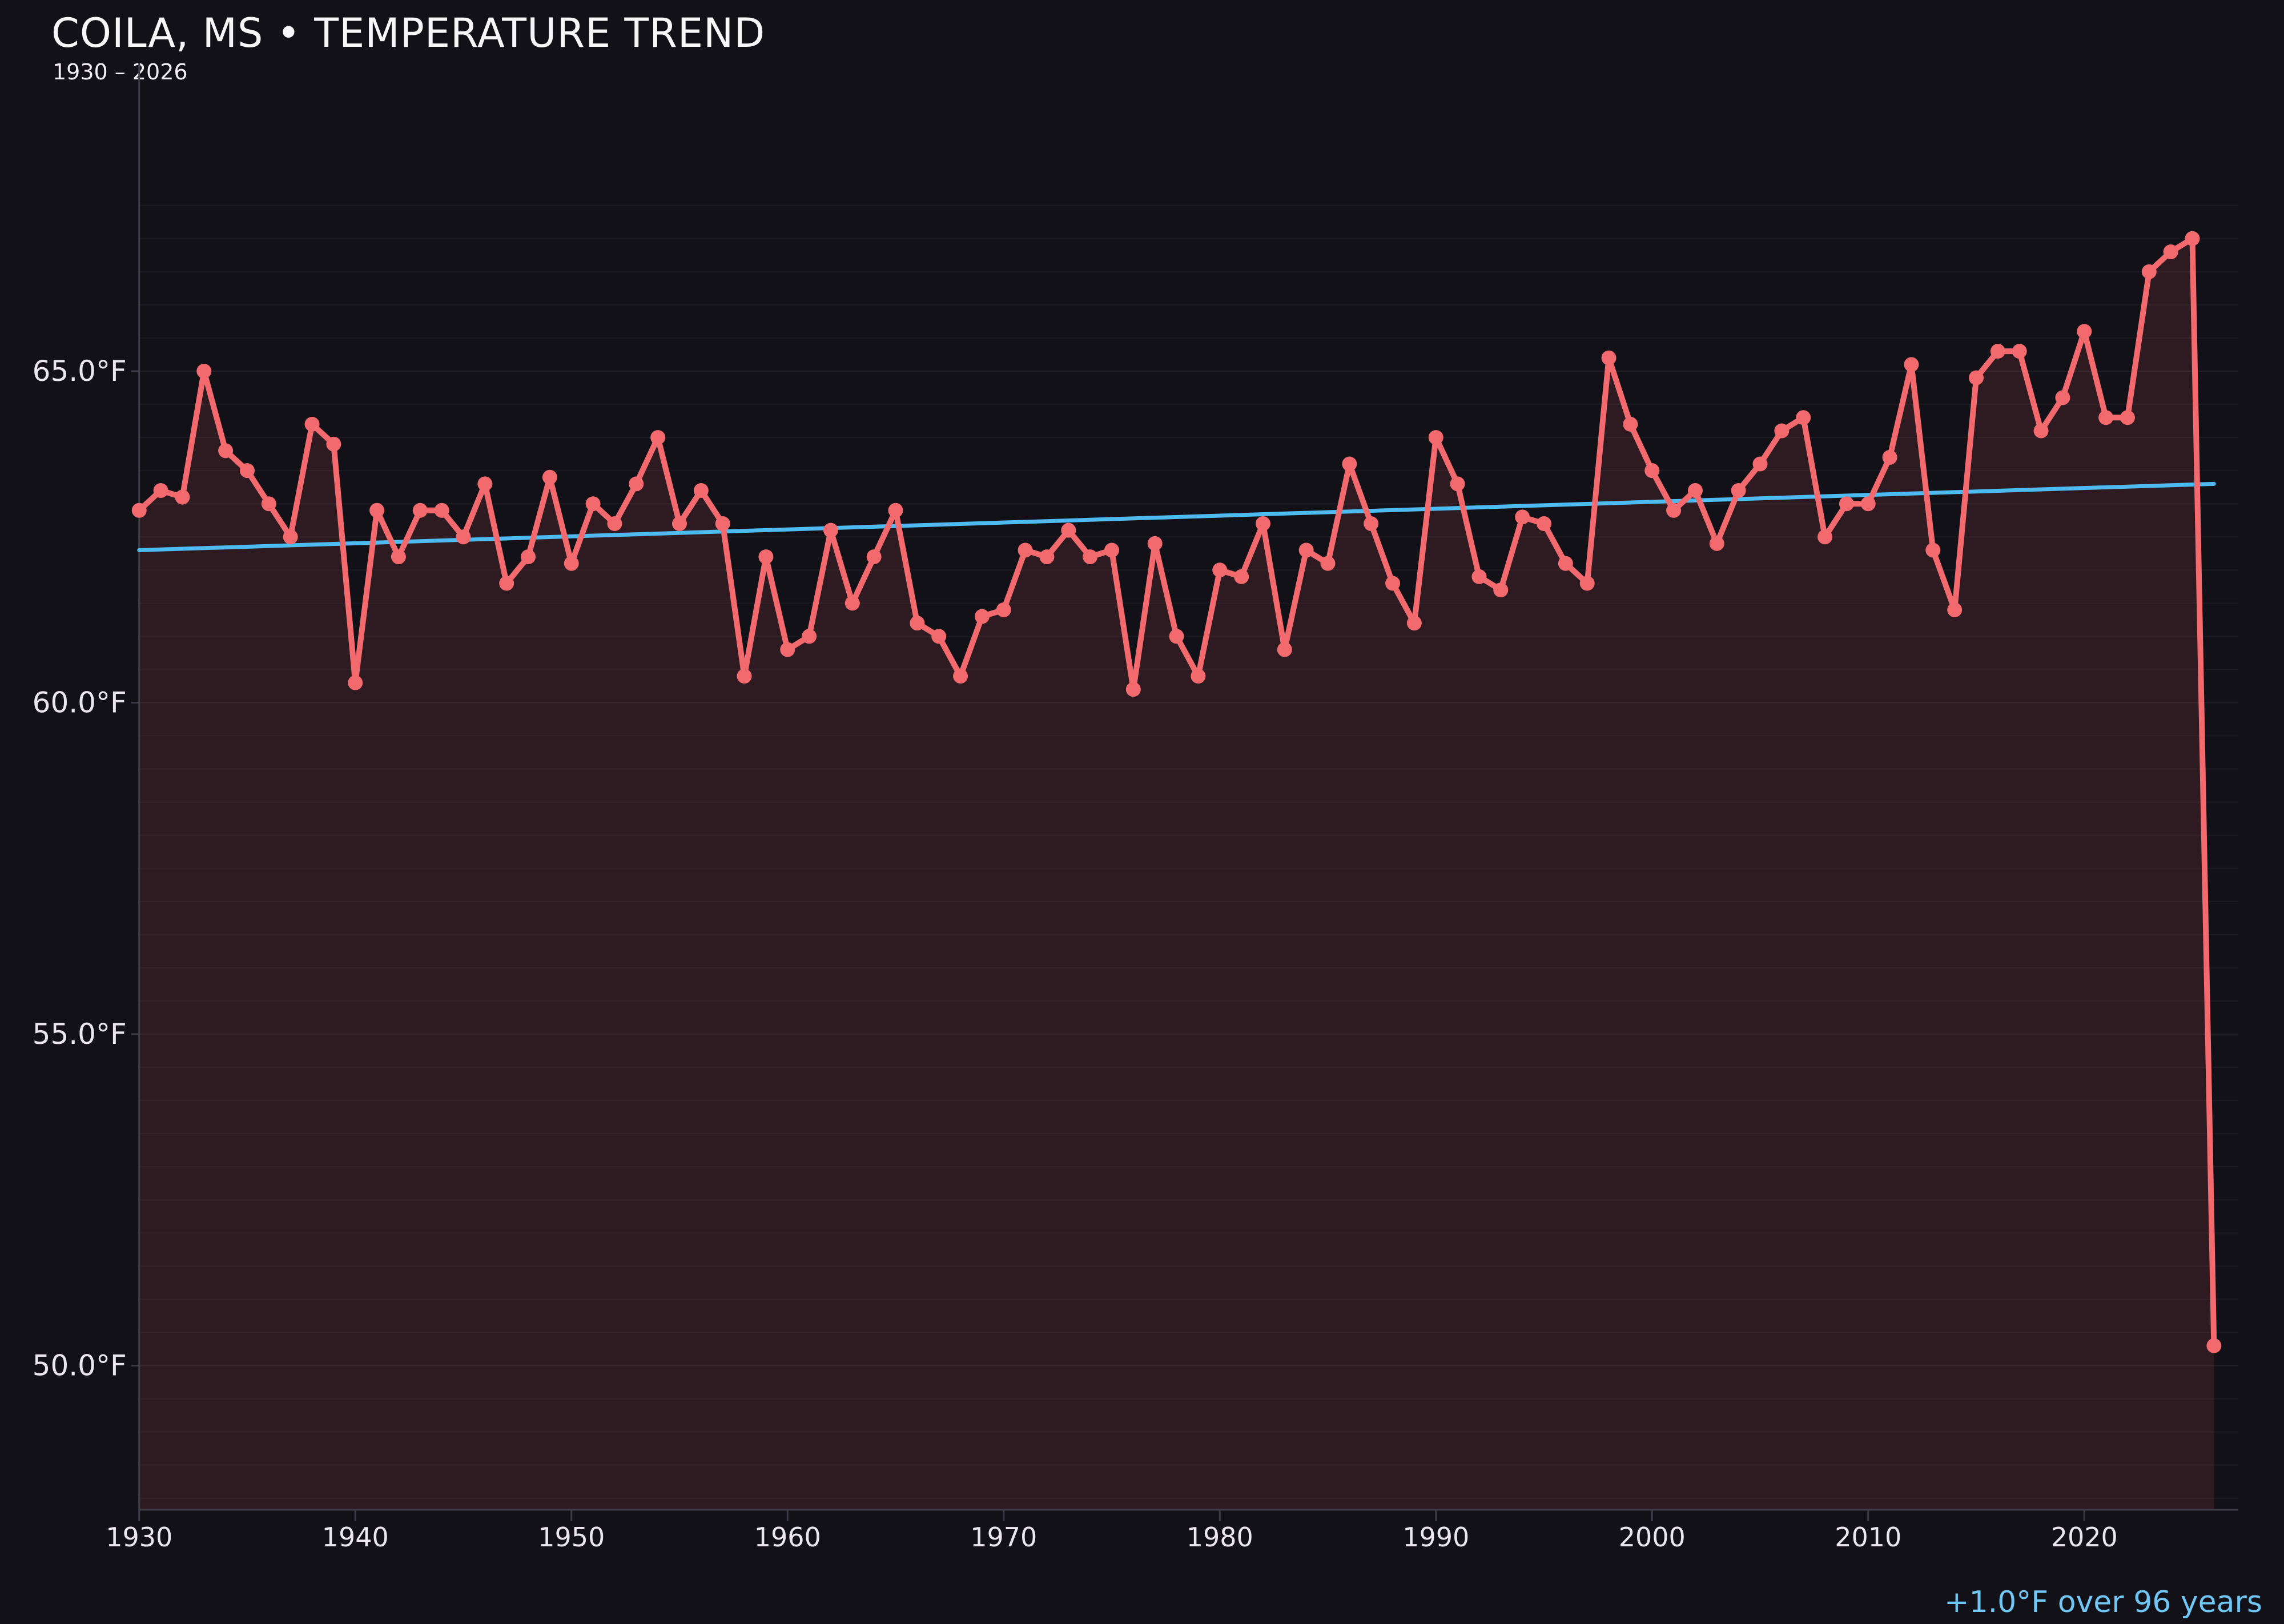 This screenshot has width=2284, height=1624. Describe the element at coordinates (80, 702) in the screenshot. I see `y-tick-label: 60.0°F` at that location.